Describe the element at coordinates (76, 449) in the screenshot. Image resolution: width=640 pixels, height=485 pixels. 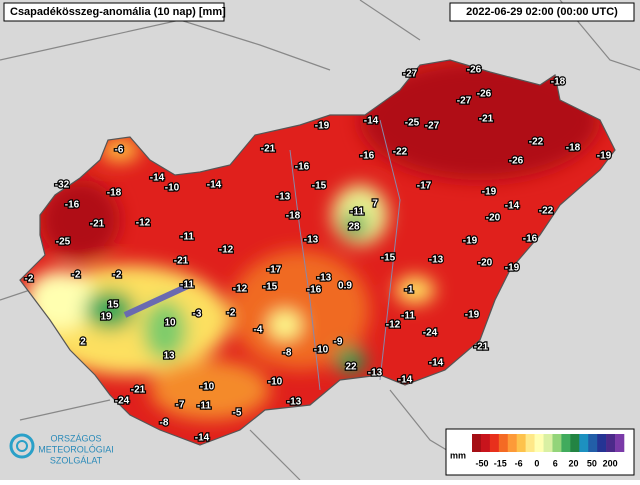
I see `logo-text: METEOROLÓGIAI` at that location.